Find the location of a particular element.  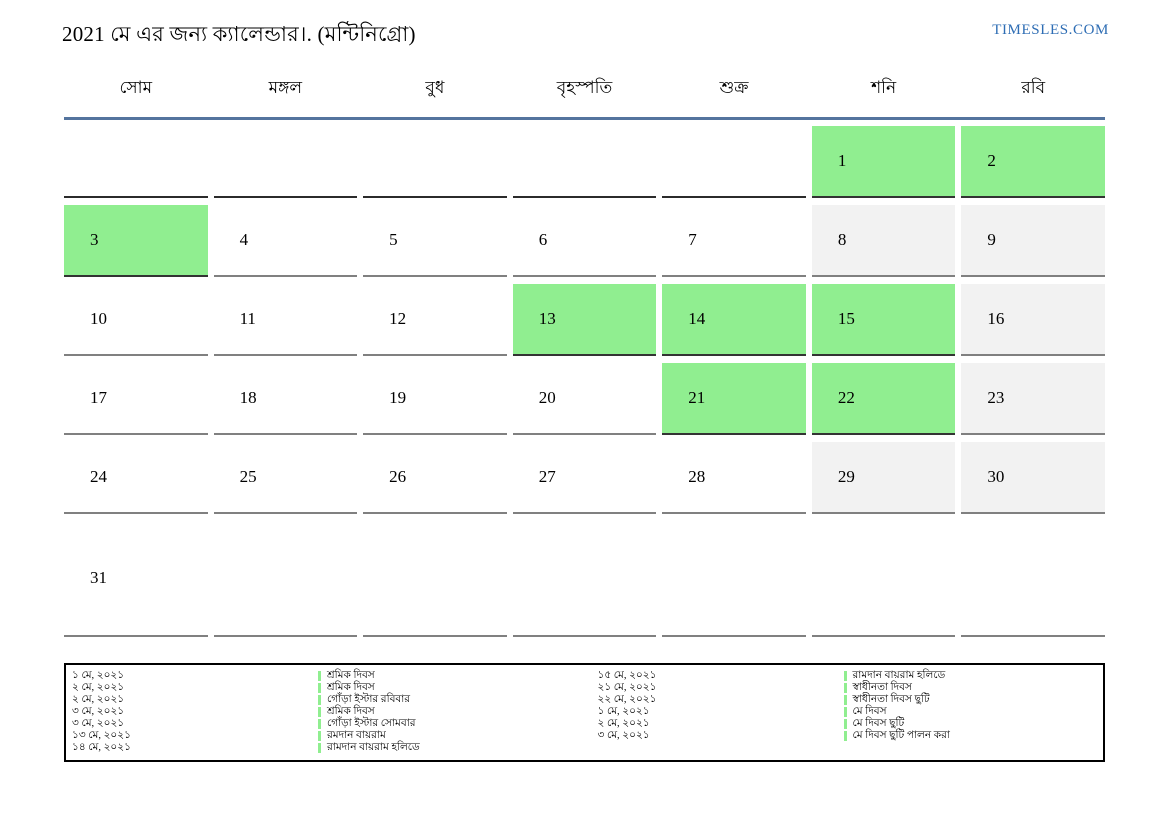

day-cell-4: 4 is located at coordinates (285, 241).